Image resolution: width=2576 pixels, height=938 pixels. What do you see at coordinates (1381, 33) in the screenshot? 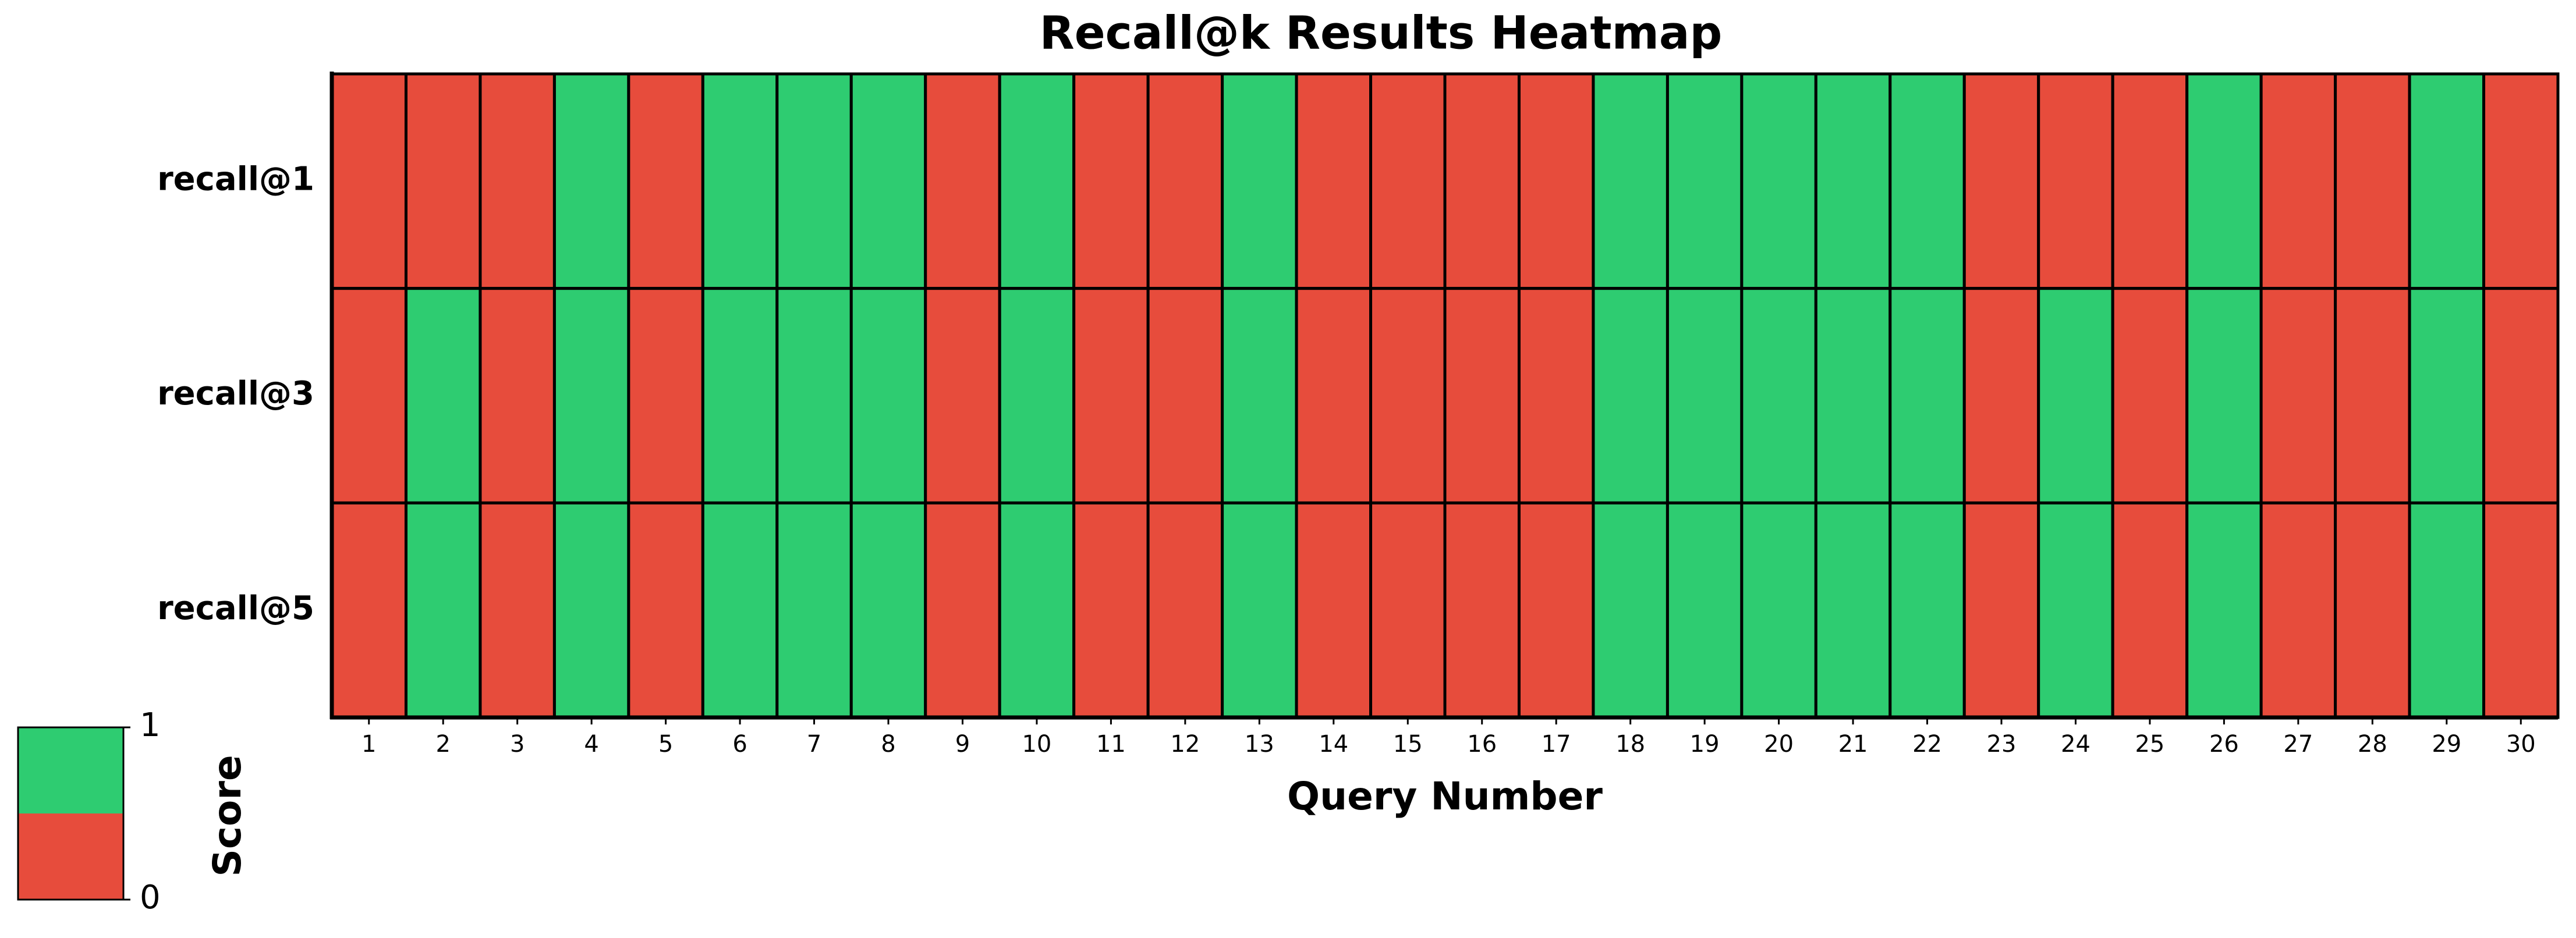
I see `chart-title: Recall@k Results Heatmap` at bounding box center [1381, 33].